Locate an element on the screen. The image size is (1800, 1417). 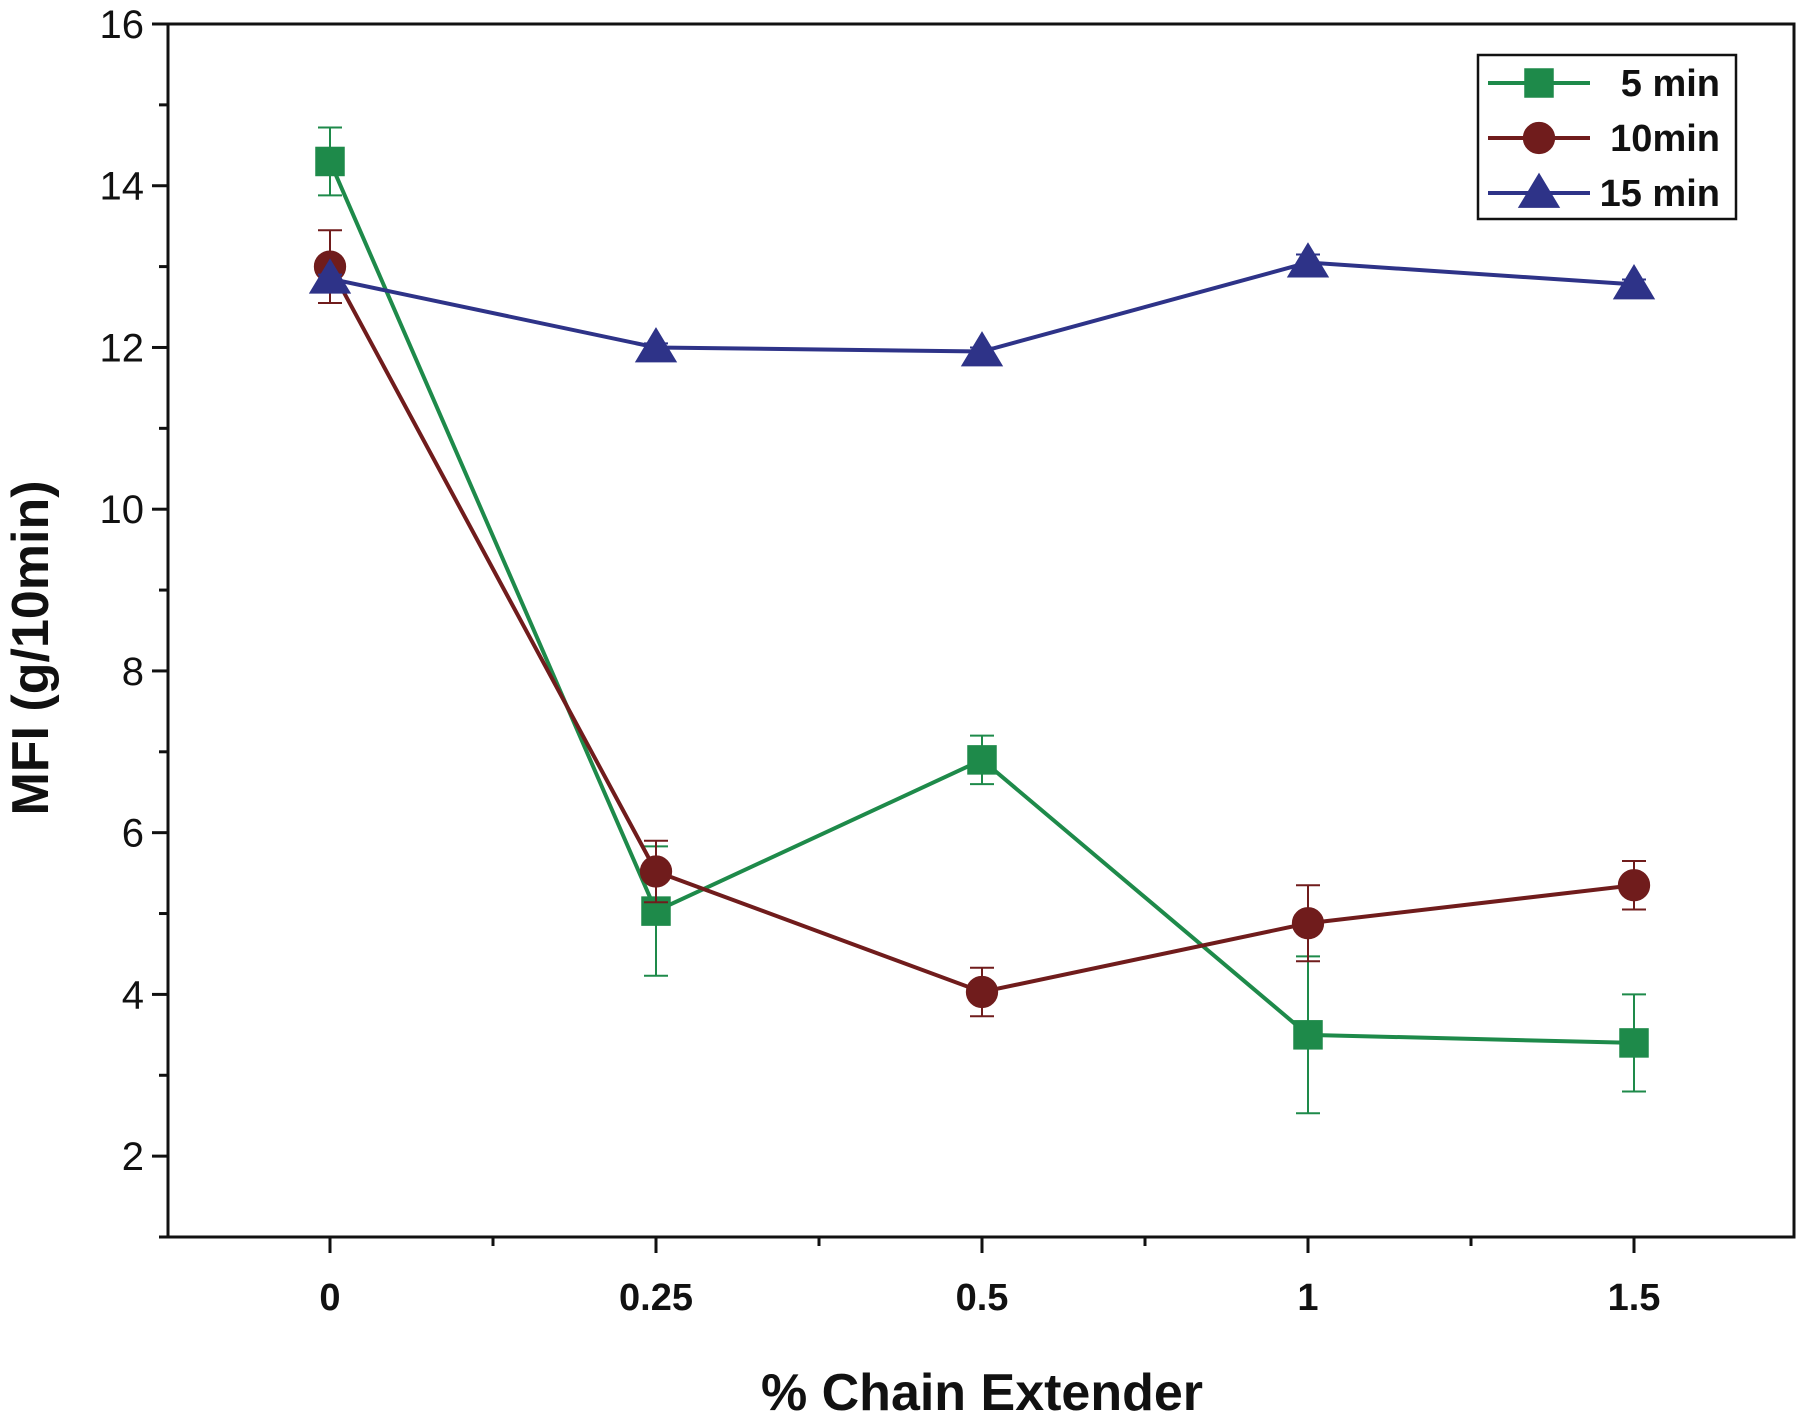
y-tick-label: 8 is located at coordinates (133, 672).